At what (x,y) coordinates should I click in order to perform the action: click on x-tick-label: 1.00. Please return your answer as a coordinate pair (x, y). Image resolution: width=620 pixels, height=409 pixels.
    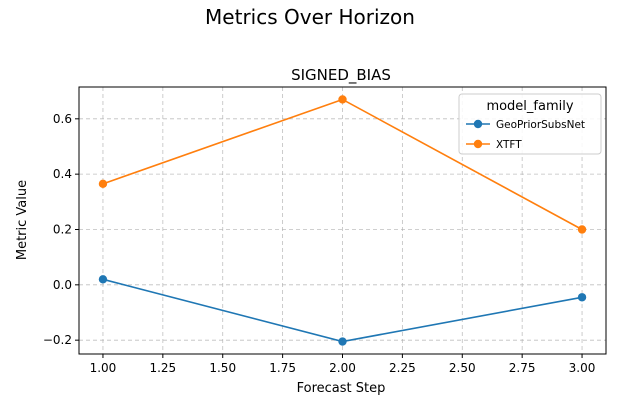
    Looking at the image, I should click on (103, 368).